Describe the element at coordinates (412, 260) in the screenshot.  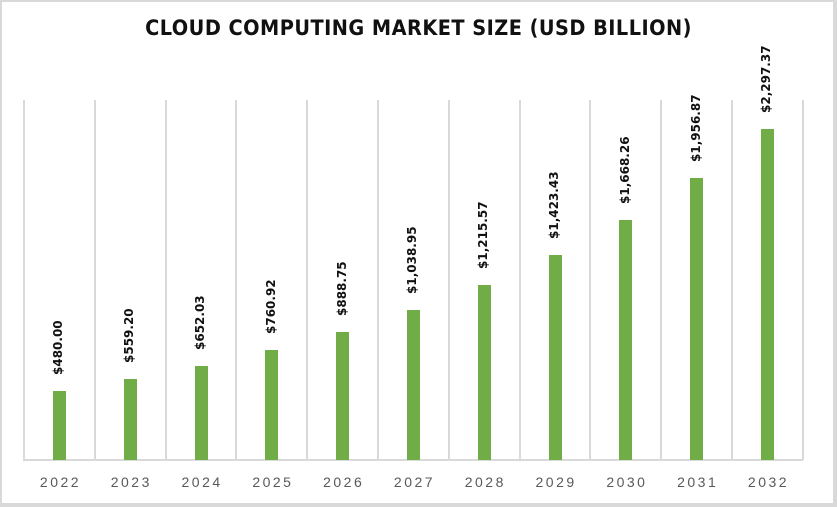
I see `data-label: $1,038.95` at that location.